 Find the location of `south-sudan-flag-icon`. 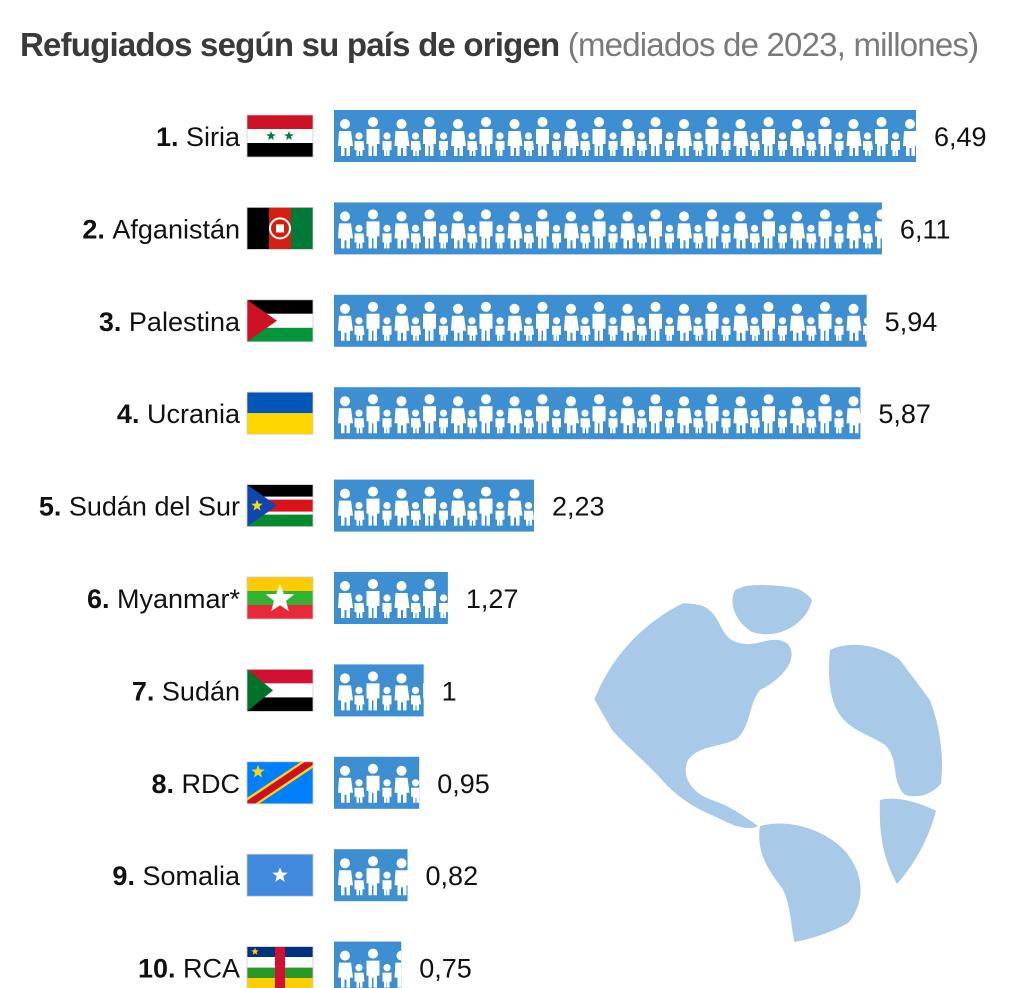

south-sudan-flag-icon is located at coordinates (280, 506).